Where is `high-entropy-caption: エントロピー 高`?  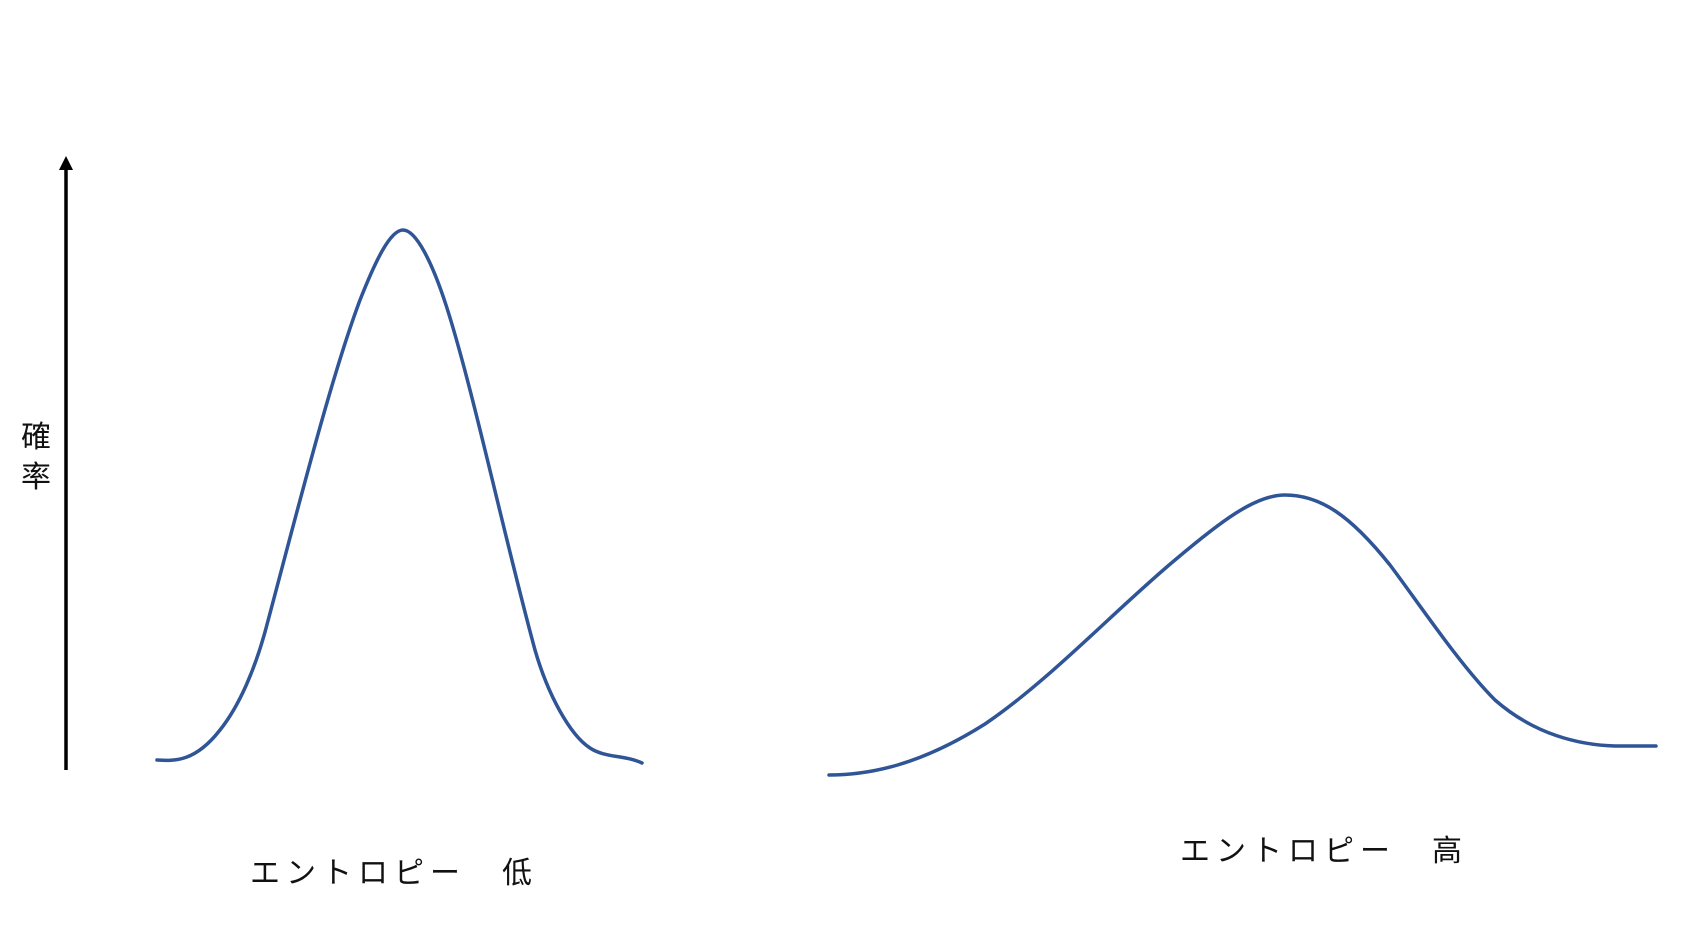
high-entropy-caption: エントロピー 高 is located at coordinates (1324, 851).